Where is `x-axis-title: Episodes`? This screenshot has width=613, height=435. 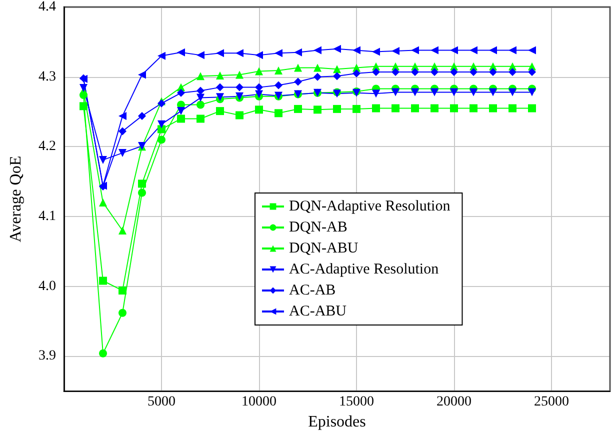 x-axis-title: Episodes is located at coordinates (337, 422).